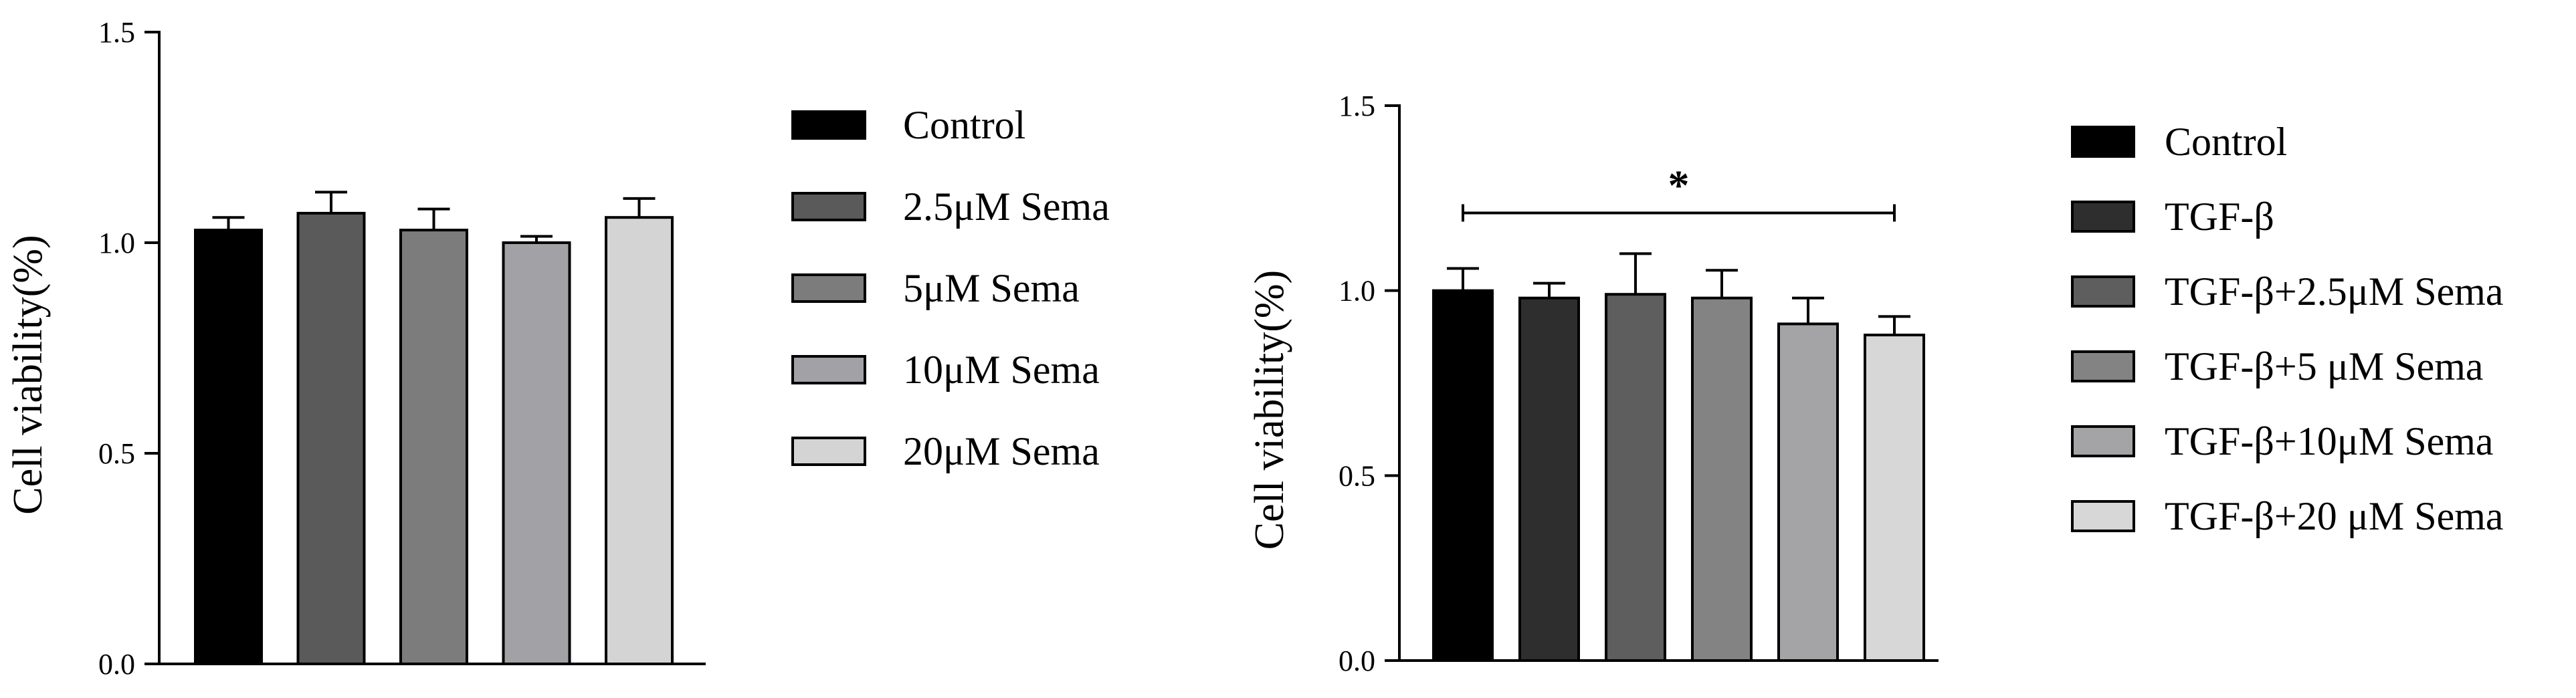 The width and height of the screenshot is (2576, 698). Describe the element at coordinates (1001, 451) in the screenshot. I see `legend-label-5: 20μM Sema` at that location.